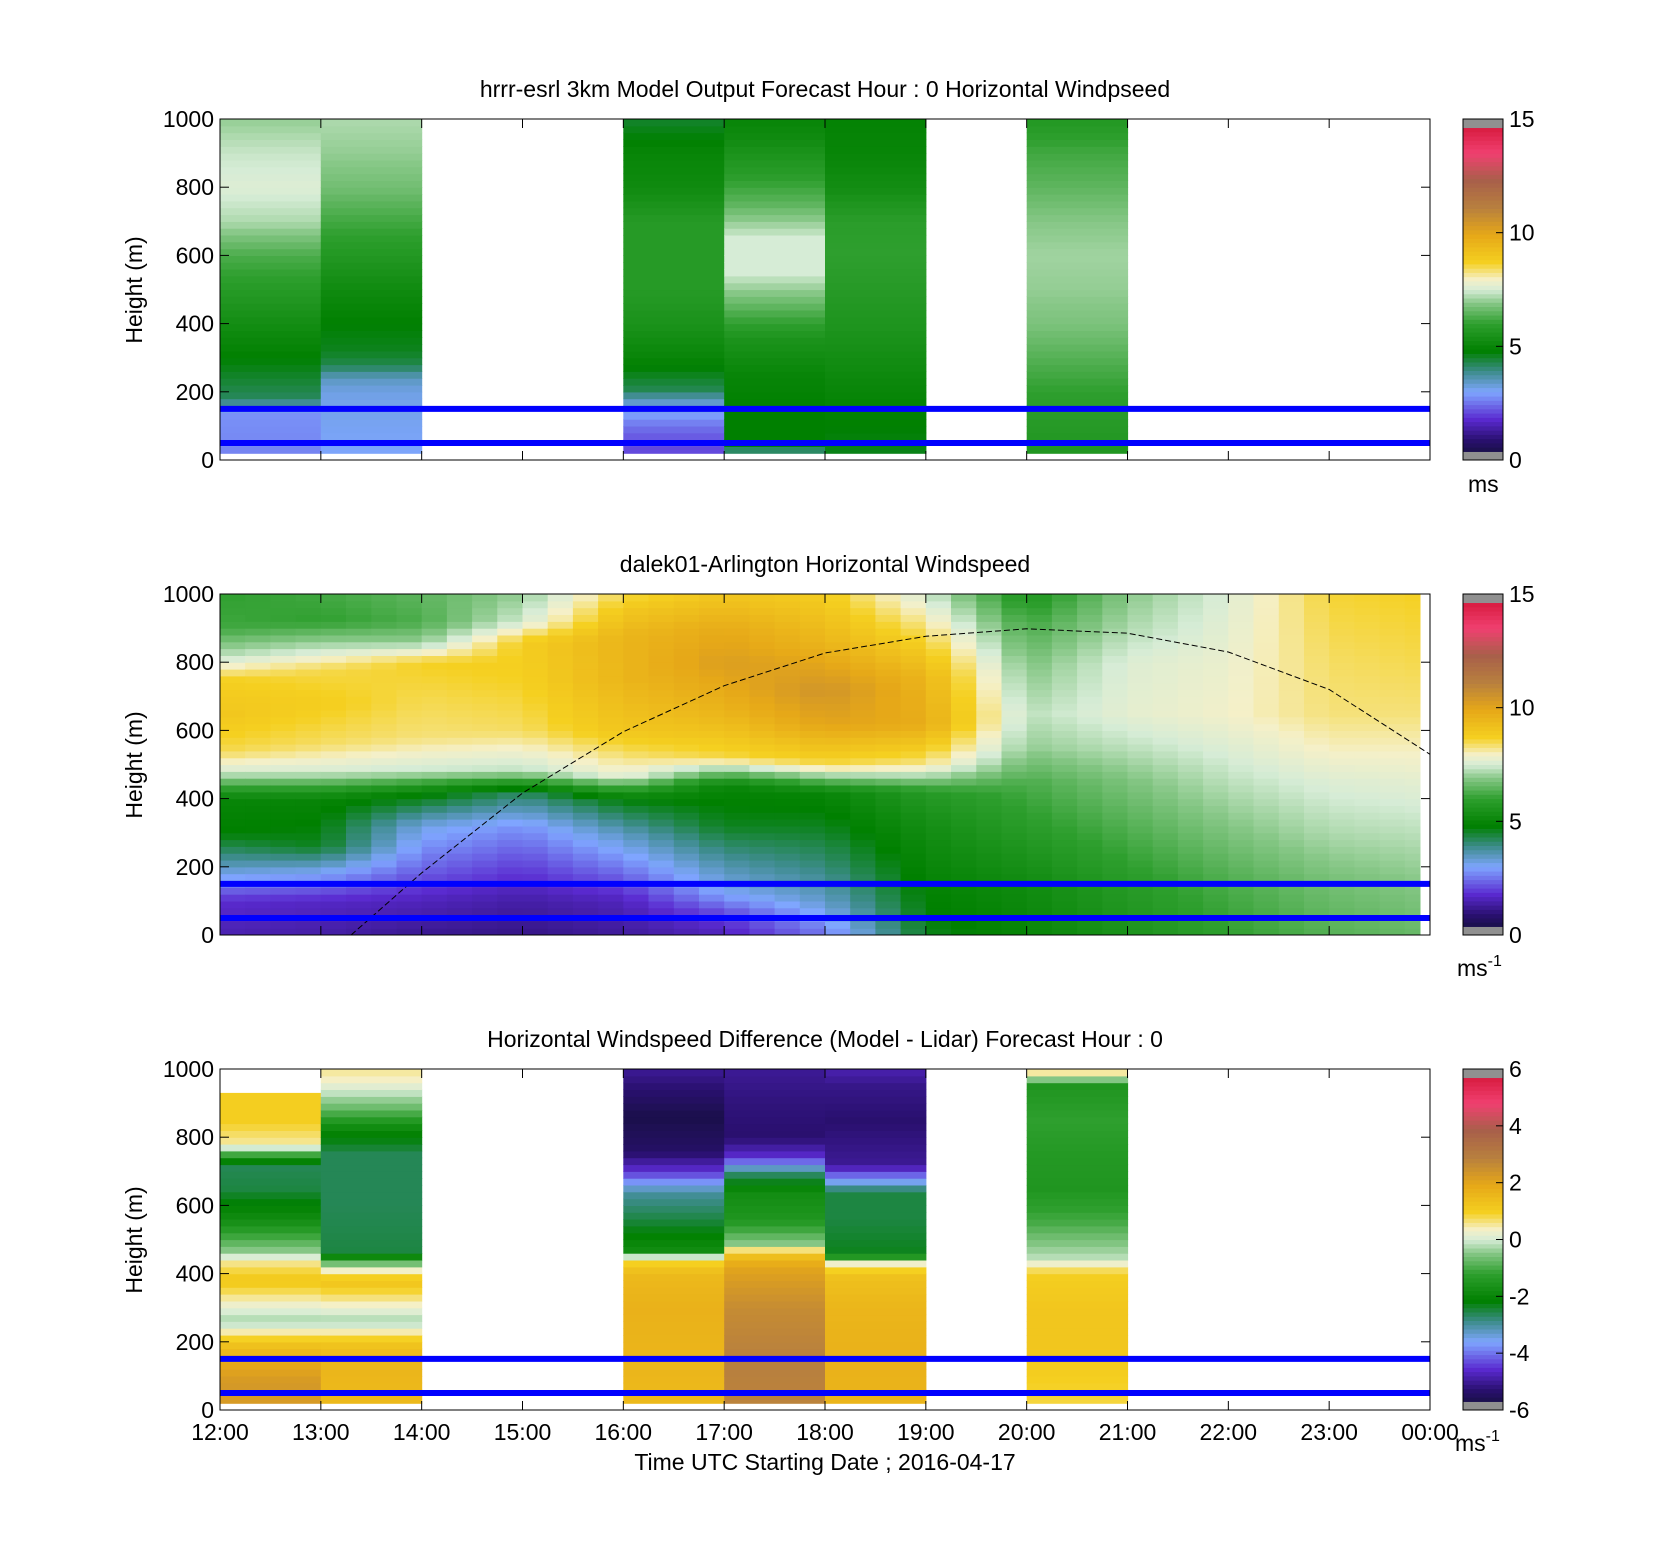 The width and height of the screenshot is (1680, 1561). Describe the element at coordinates (1515, 1126) in the screenshot. I see `colorbar-tick-label: 4` at that location.